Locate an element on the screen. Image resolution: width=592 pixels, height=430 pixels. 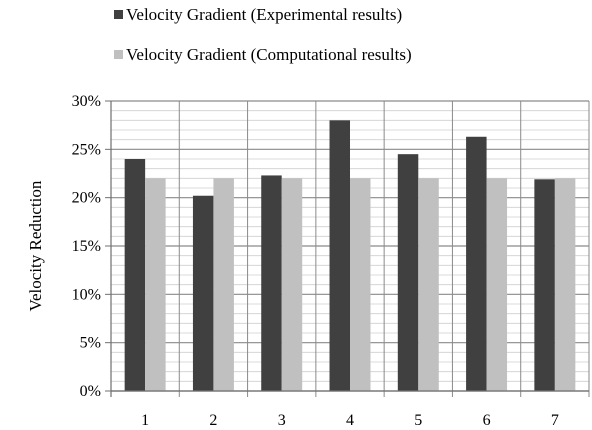
x-tick-label-5: 5 is located at coordinates (418, 420).